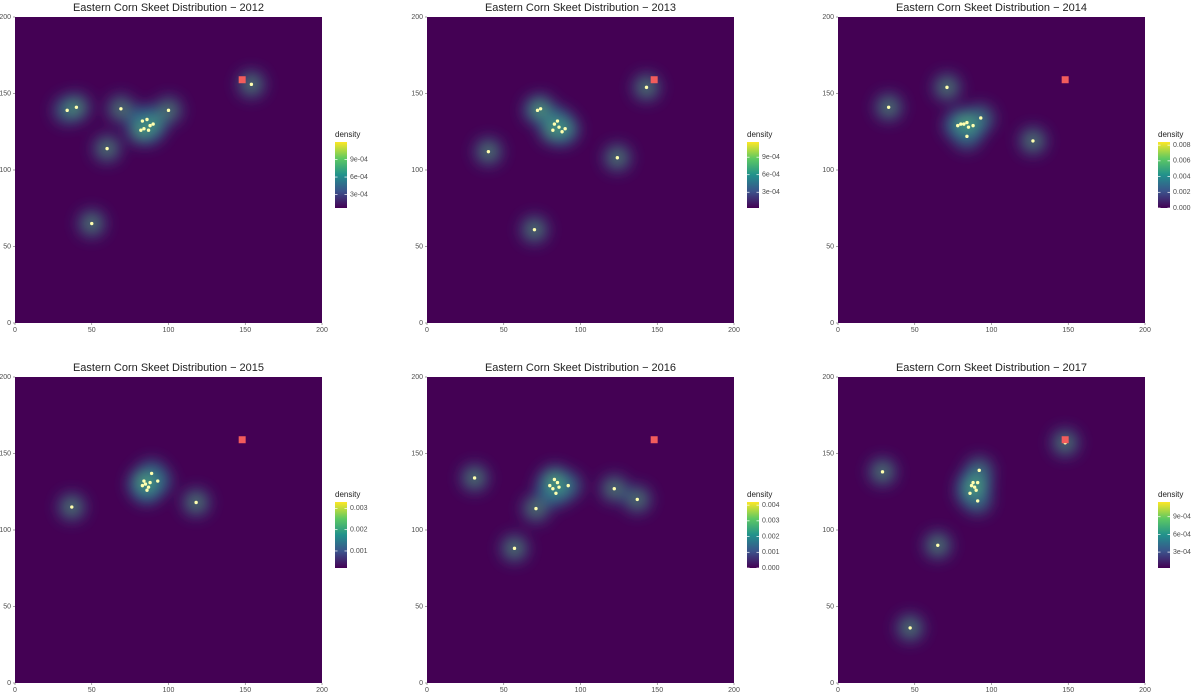 This screenshot has height=700, width=1200. I want to click on chart-title: Eastern Corn Skeet Distribution − 2013, so click(580, 8).